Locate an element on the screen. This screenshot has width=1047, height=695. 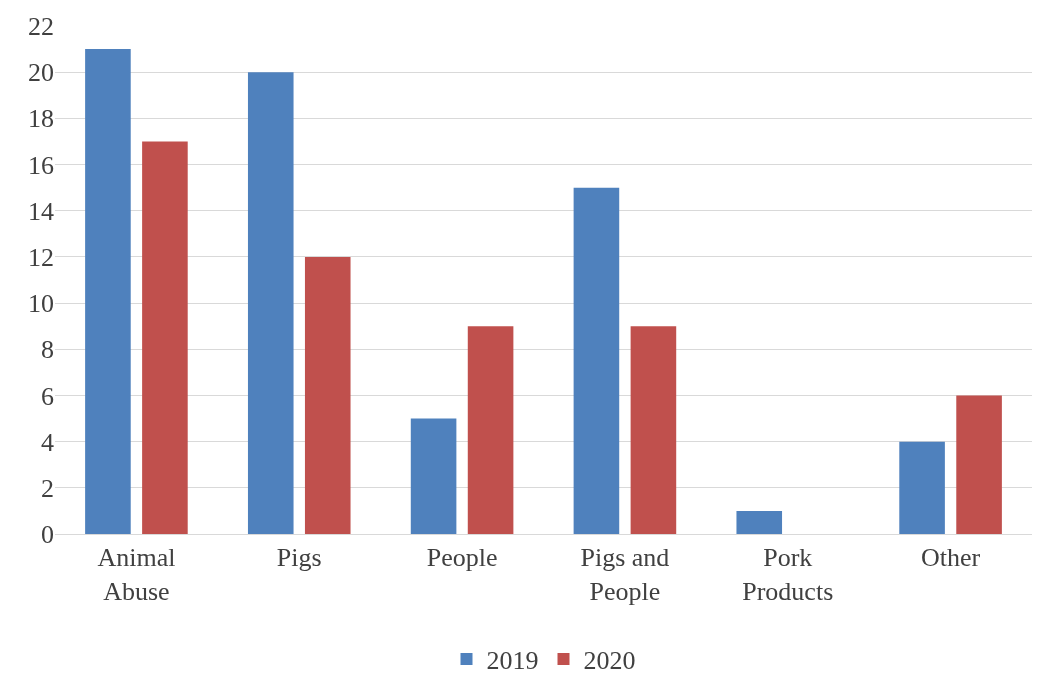
x-tick-label: Other is located at coordinates (950, 558).